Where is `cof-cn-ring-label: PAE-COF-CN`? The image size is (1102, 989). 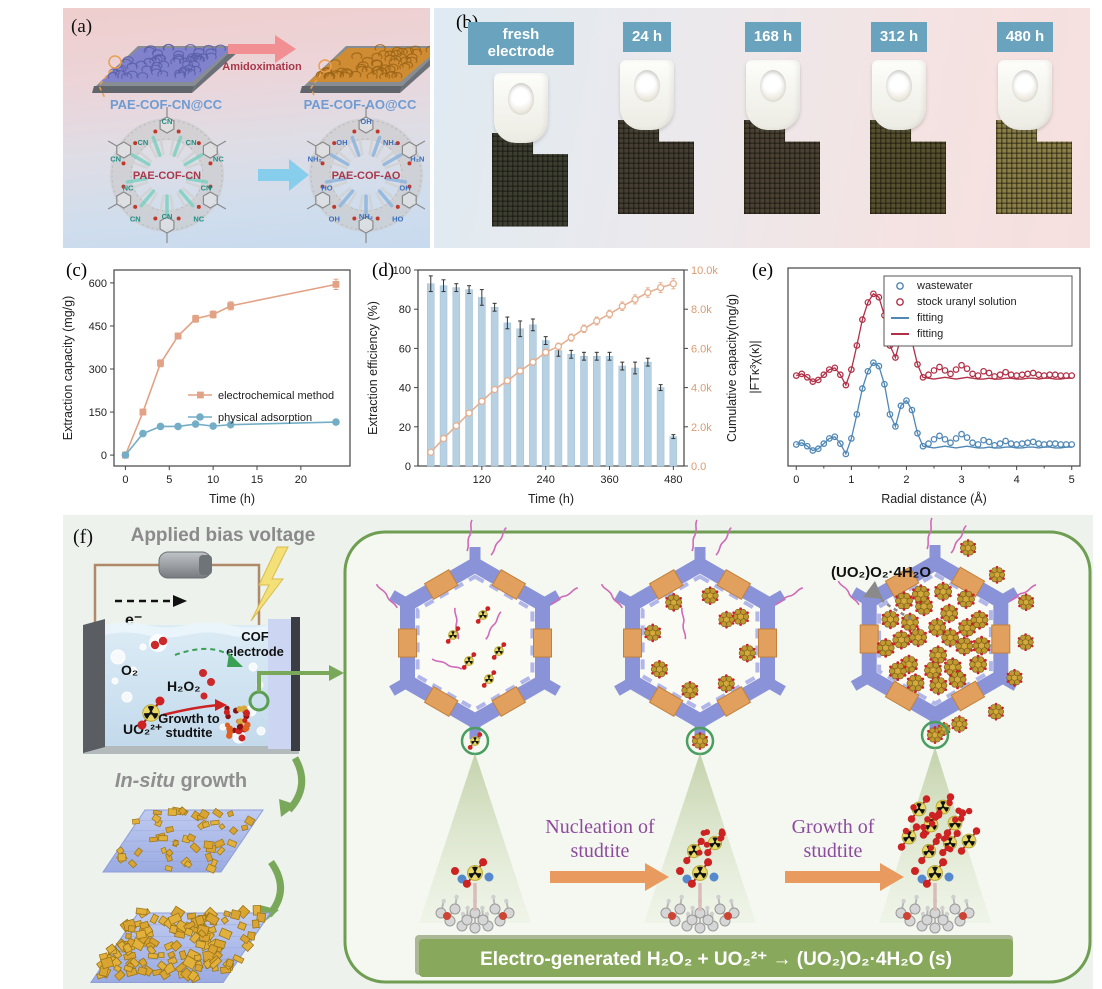
cof-cn-ring-label: PAE-COF-CN is located at coordinates (167, 176).